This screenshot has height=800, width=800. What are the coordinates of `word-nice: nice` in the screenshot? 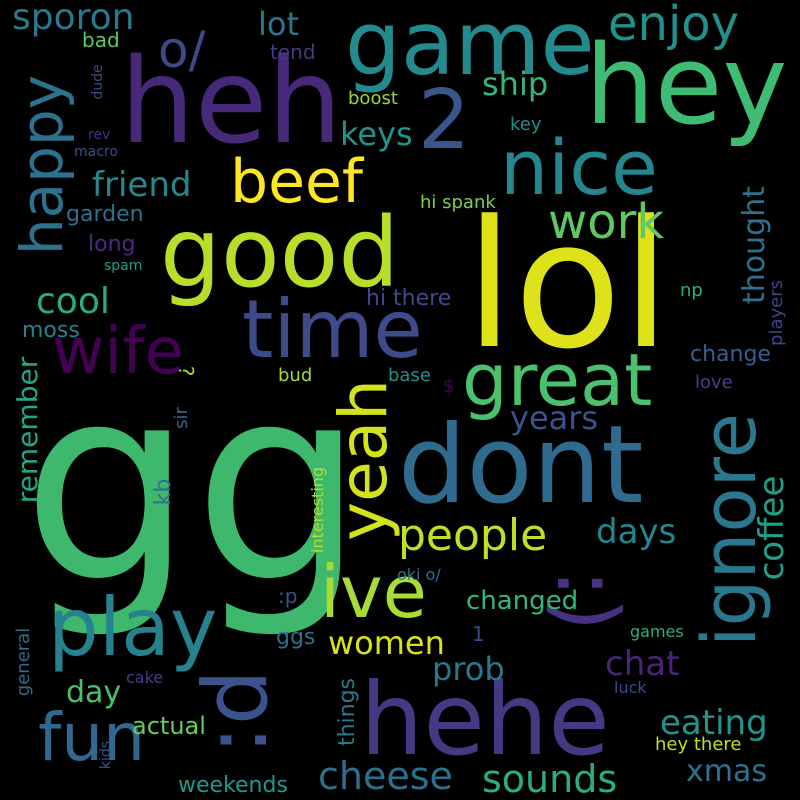 It's located at (579, 167).